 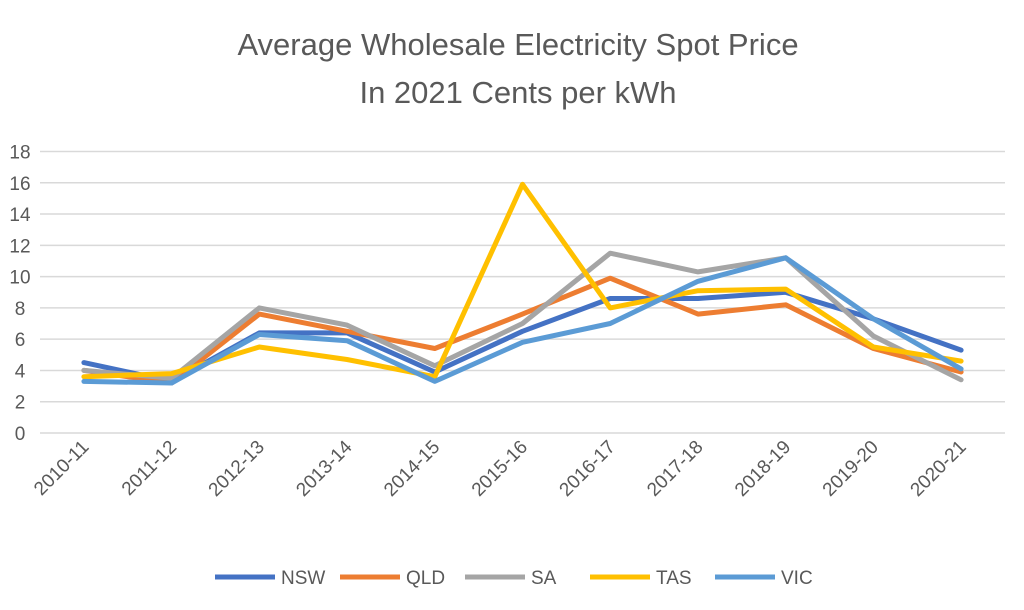 What do you see at coordinates (674, 578) in the screenshot?
I see `legend-label-tas: TAS` at bounding box center [674, 578].